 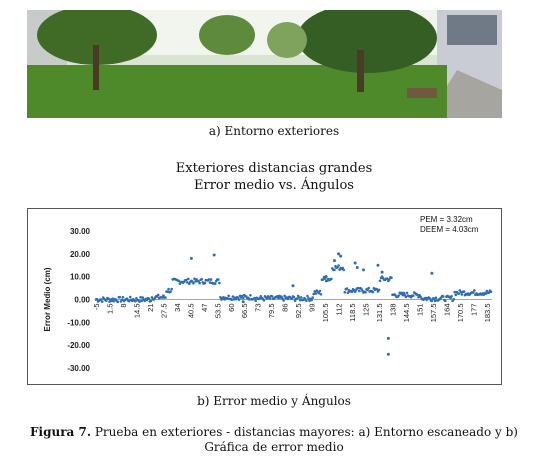 What do you see at coordinates (460, 313) in the screenshot?
I see `x-tick-label: 170.5` at bounding box center [460, 313].